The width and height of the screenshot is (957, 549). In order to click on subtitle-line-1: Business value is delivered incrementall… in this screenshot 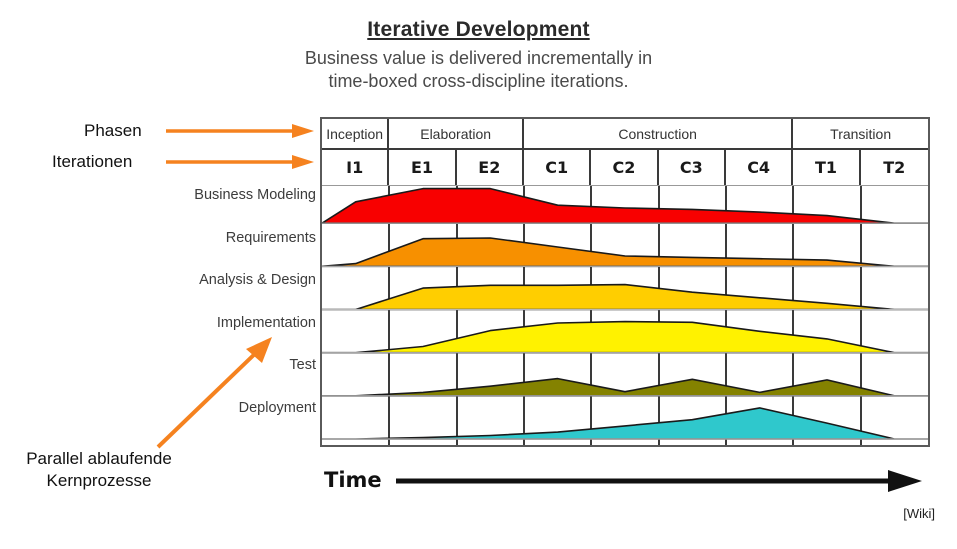, I will do `click(478, 58)`.